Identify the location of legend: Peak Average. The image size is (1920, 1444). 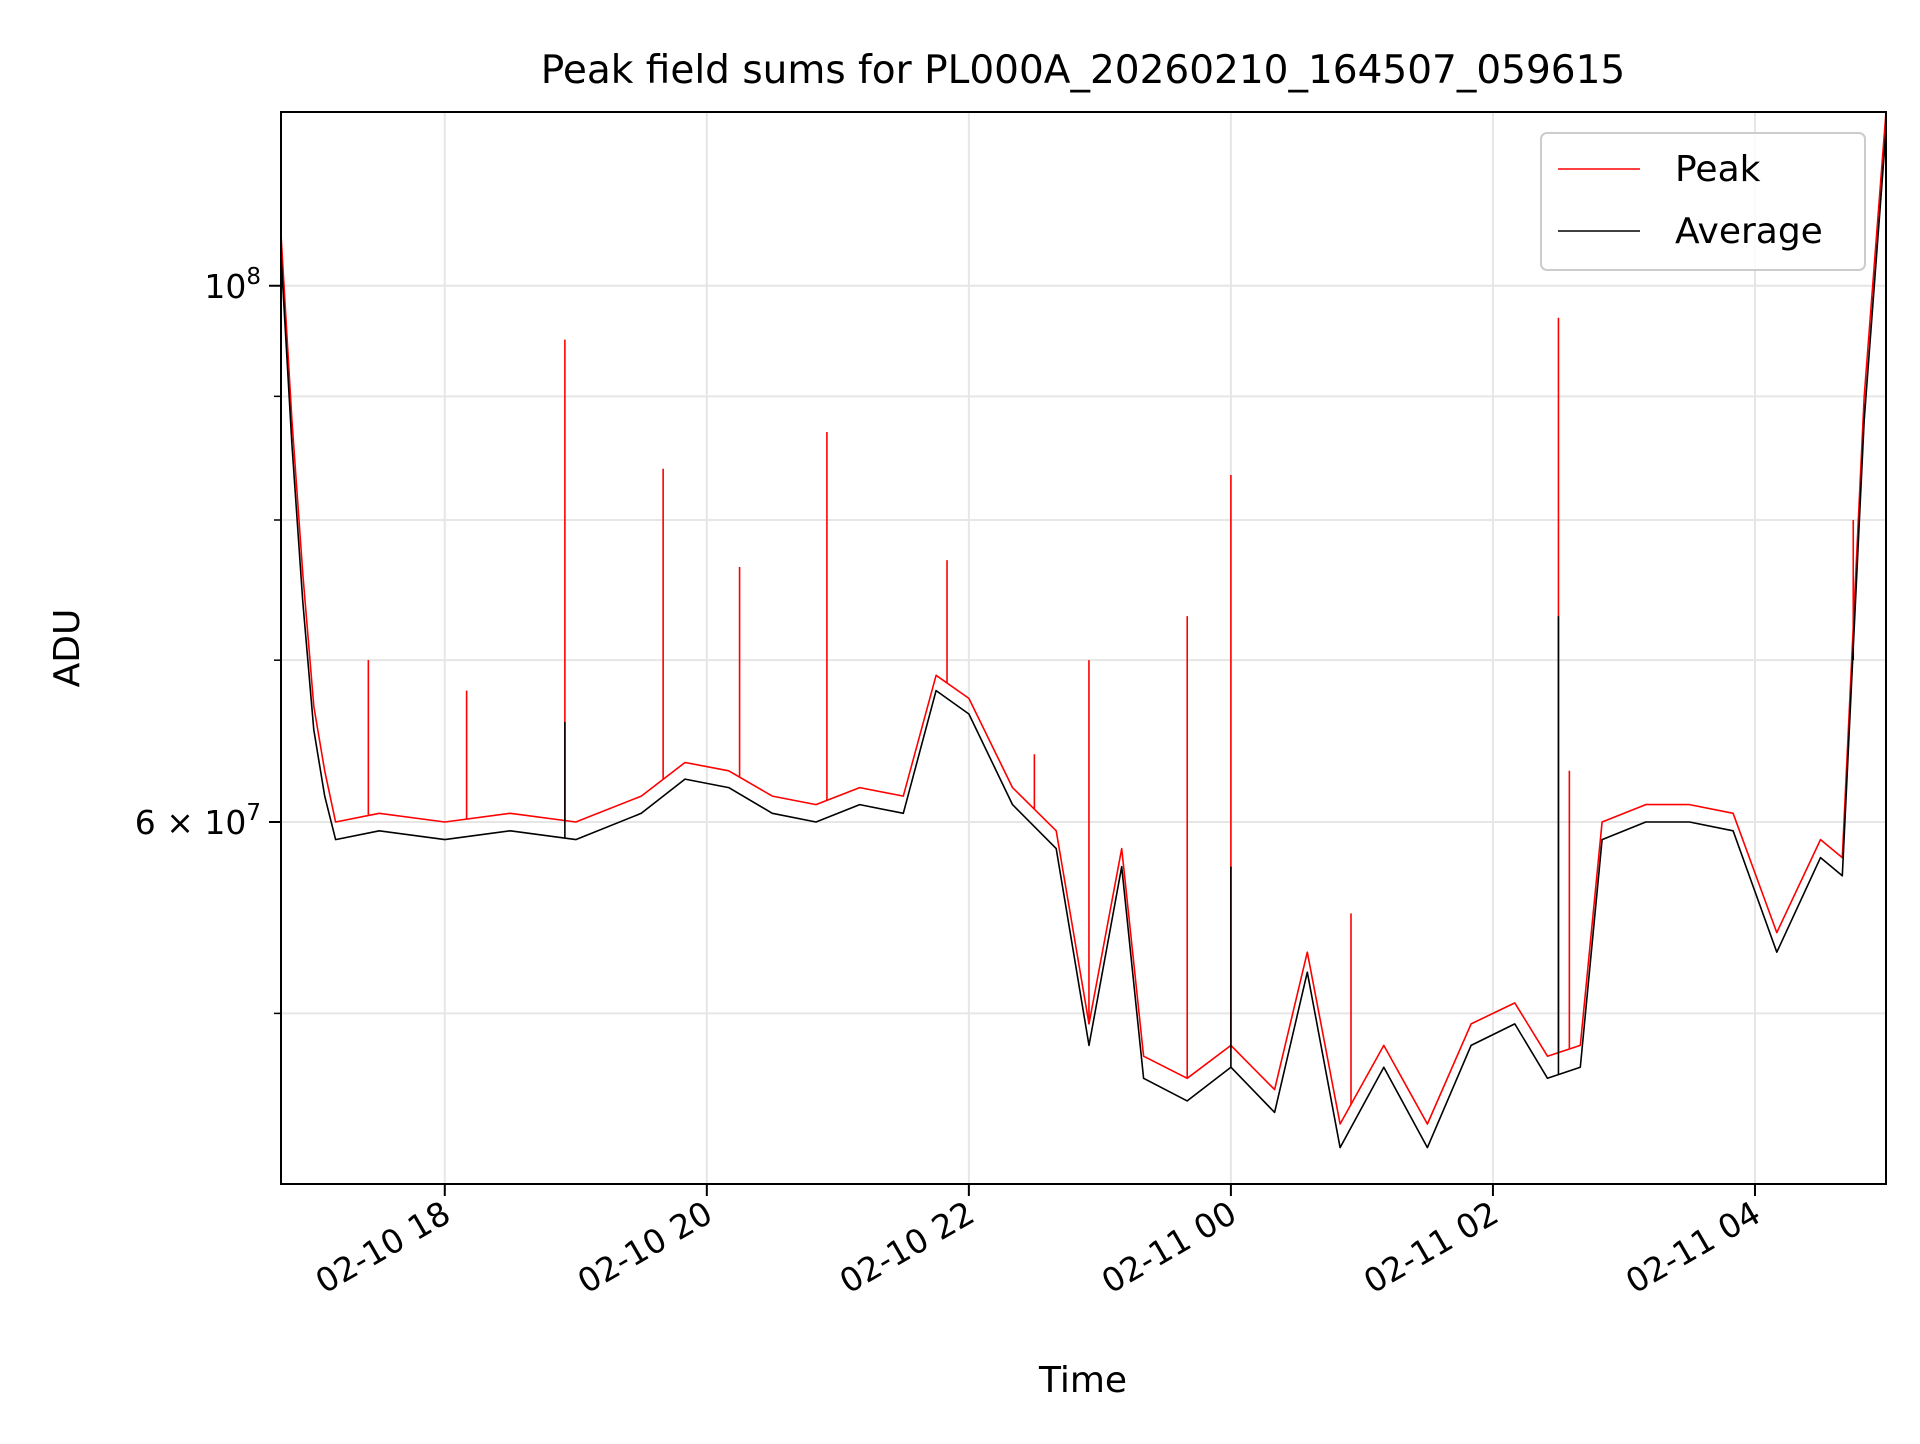
(1703, 201).